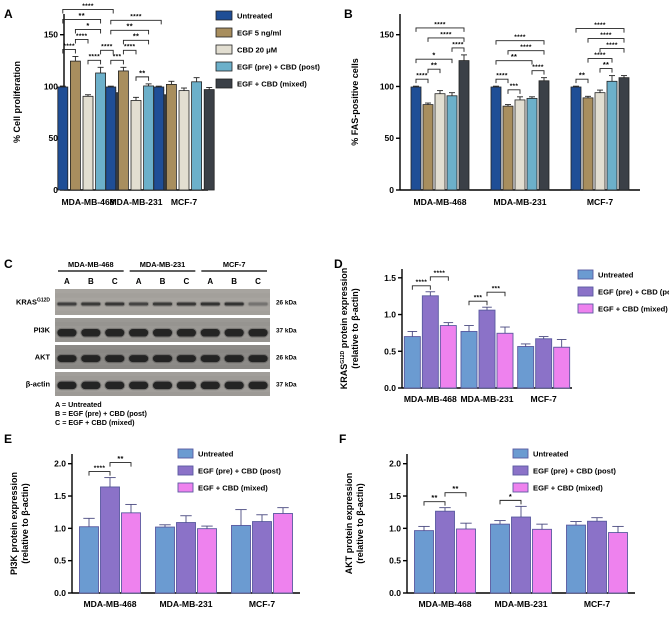 This screenshot has height=625, width=669. Describe the element at coordinates (390, 138) in the screenshot. I see `y-tick-label: 50` at that location.